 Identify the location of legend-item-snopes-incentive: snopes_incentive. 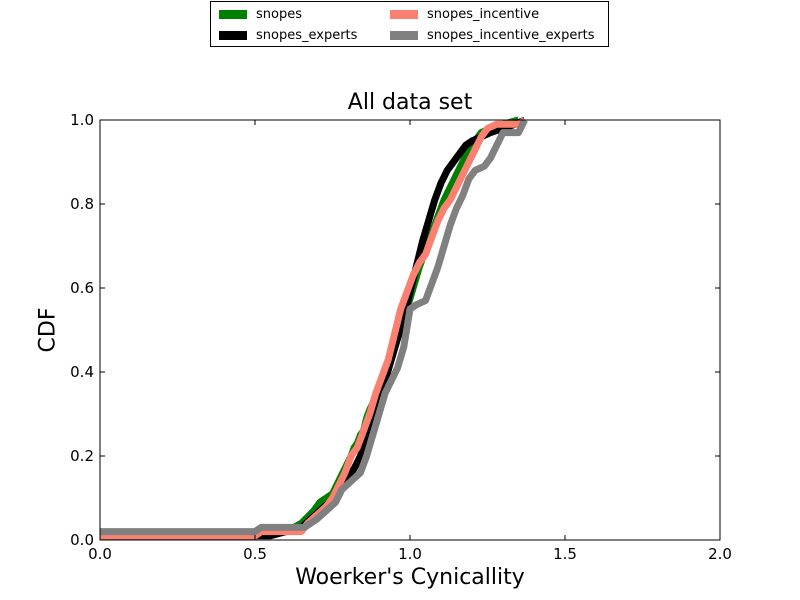
(464, 14).